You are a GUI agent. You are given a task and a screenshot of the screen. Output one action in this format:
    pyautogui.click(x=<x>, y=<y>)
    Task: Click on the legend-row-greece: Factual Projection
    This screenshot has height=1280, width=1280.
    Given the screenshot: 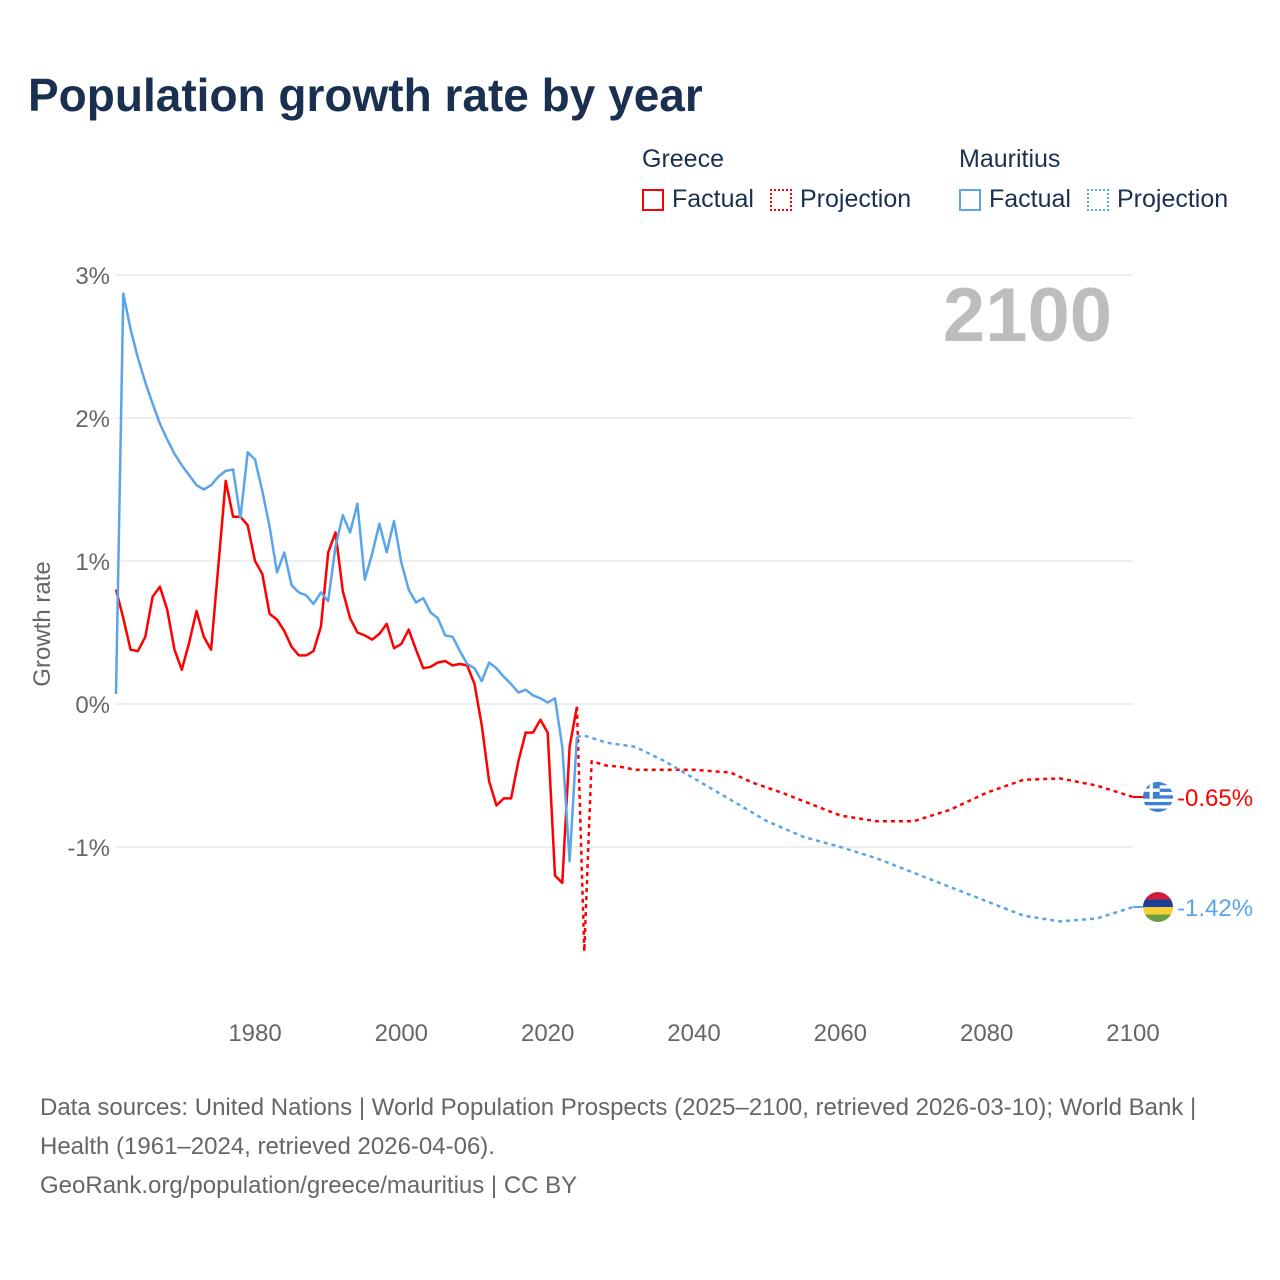 What is the action you would take?
    pyautogui.click(x=784, y=199)
    